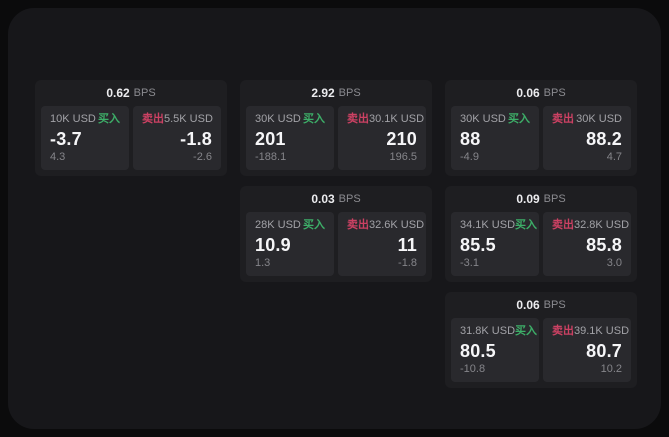 Image resolution: width=669 pixels, height=437 pixels. I want to click on buy-volume: 10K USD, so click(73, 119).